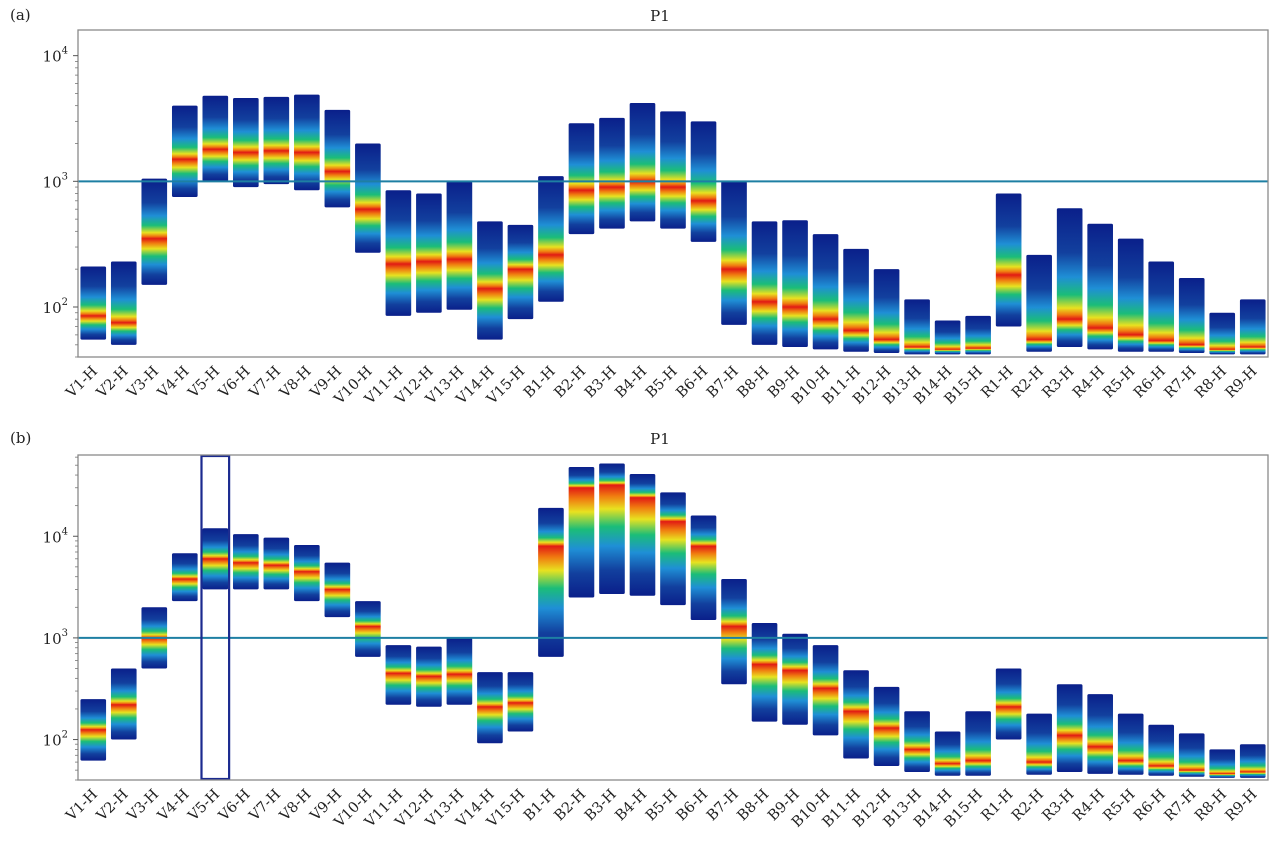 The image size is (1275, 843). What do you see at coordinates (1130, 295) in the screenshot?
I see `bar-r5-h` at bounding box center [1130, 295].